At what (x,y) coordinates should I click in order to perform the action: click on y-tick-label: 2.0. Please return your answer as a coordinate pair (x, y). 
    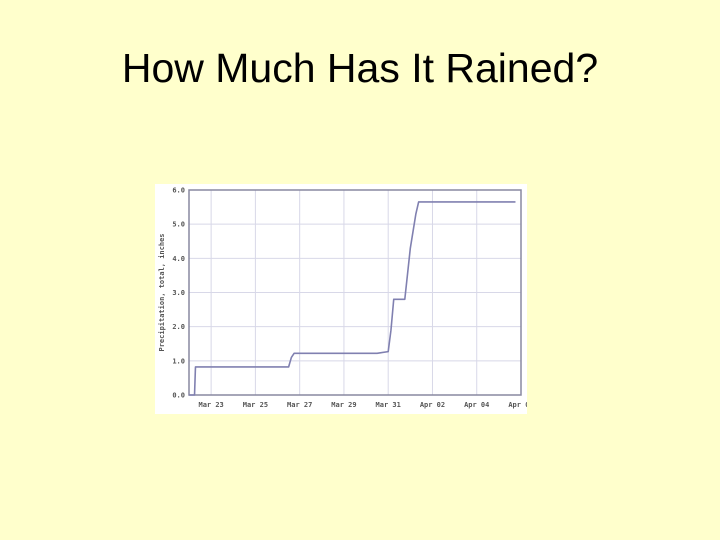
    Looking at the image, I should click on (178, 327).